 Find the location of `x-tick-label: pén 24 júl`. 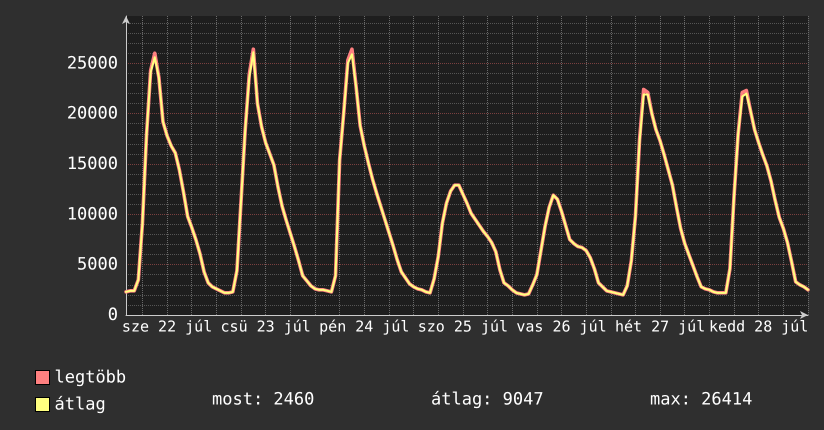

x-tick-label: pén 24 júl is located at coordinates (364, 327).